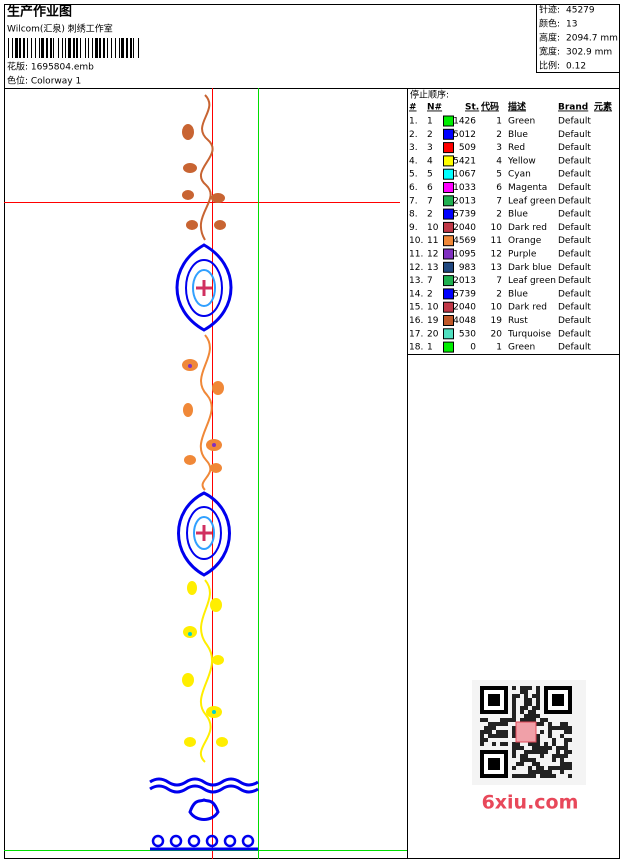 The image size is (620, 865). What do you see at coordinates (549, 10) in the screenshot?
I see `info-label: 针迹:` at bounding box center [549, 10].